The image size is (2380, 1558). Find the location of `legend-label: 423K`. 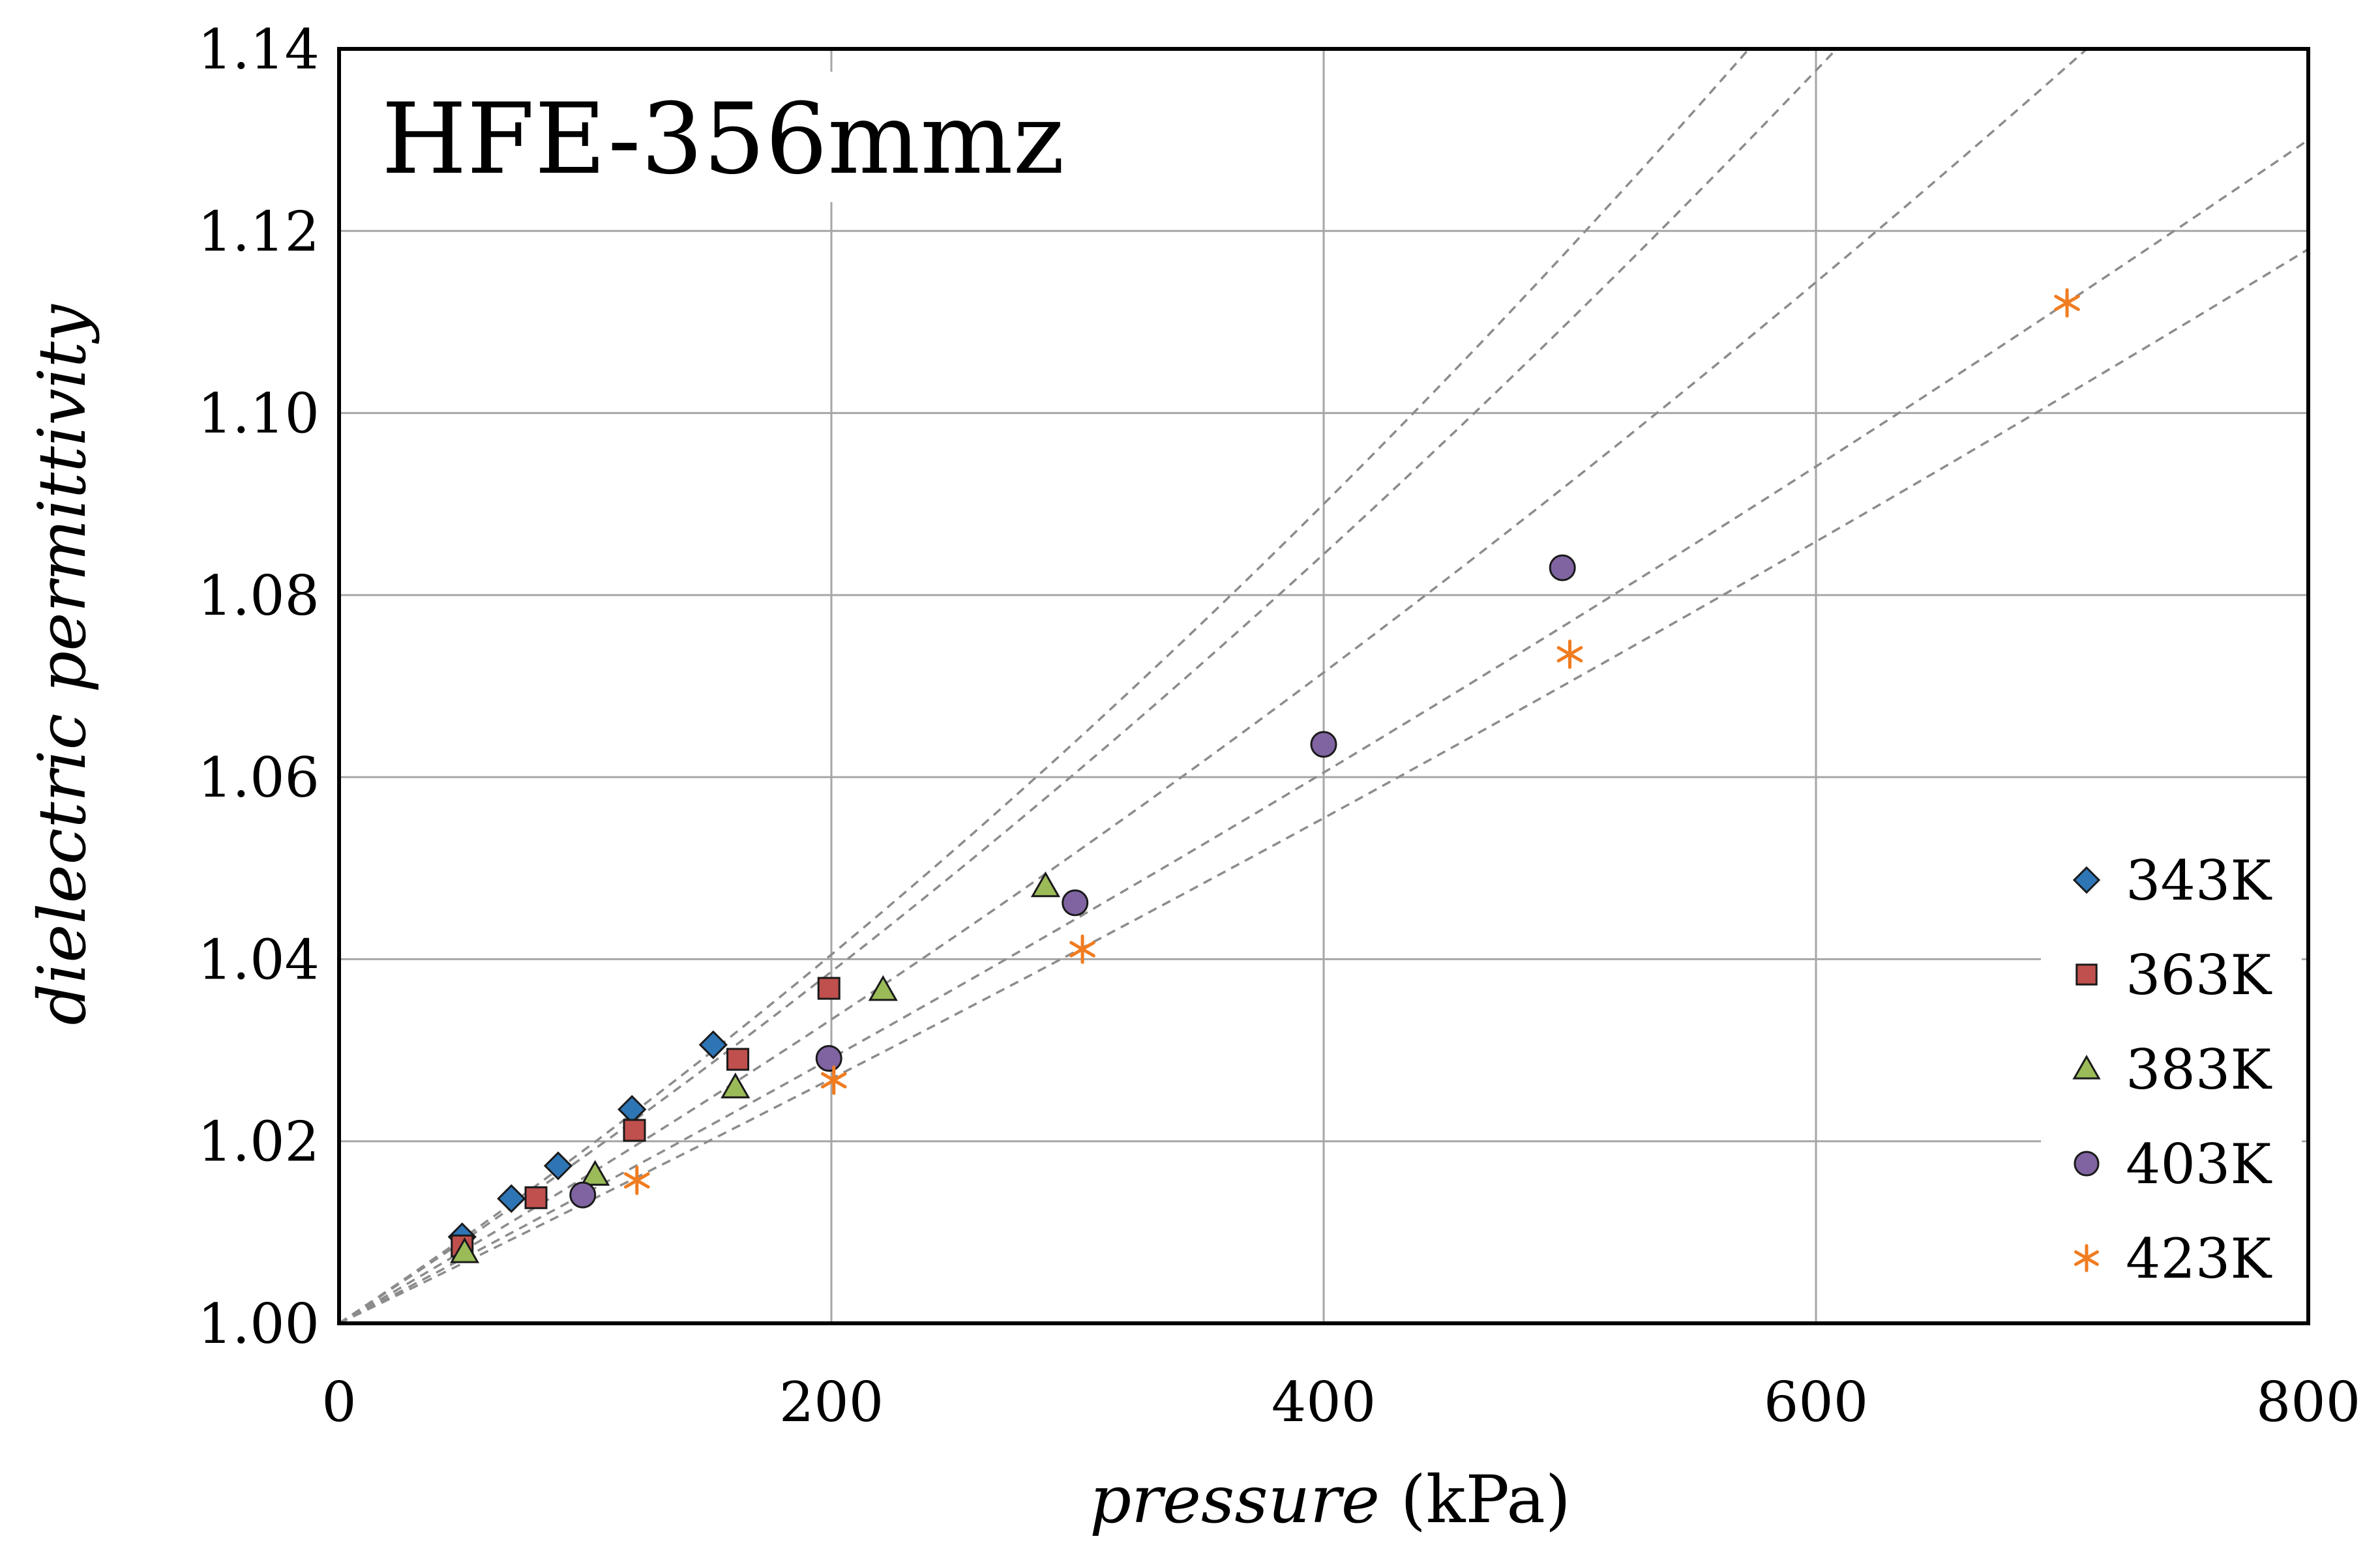

legend-label: 423K is located at coordinates (2199, 1259).